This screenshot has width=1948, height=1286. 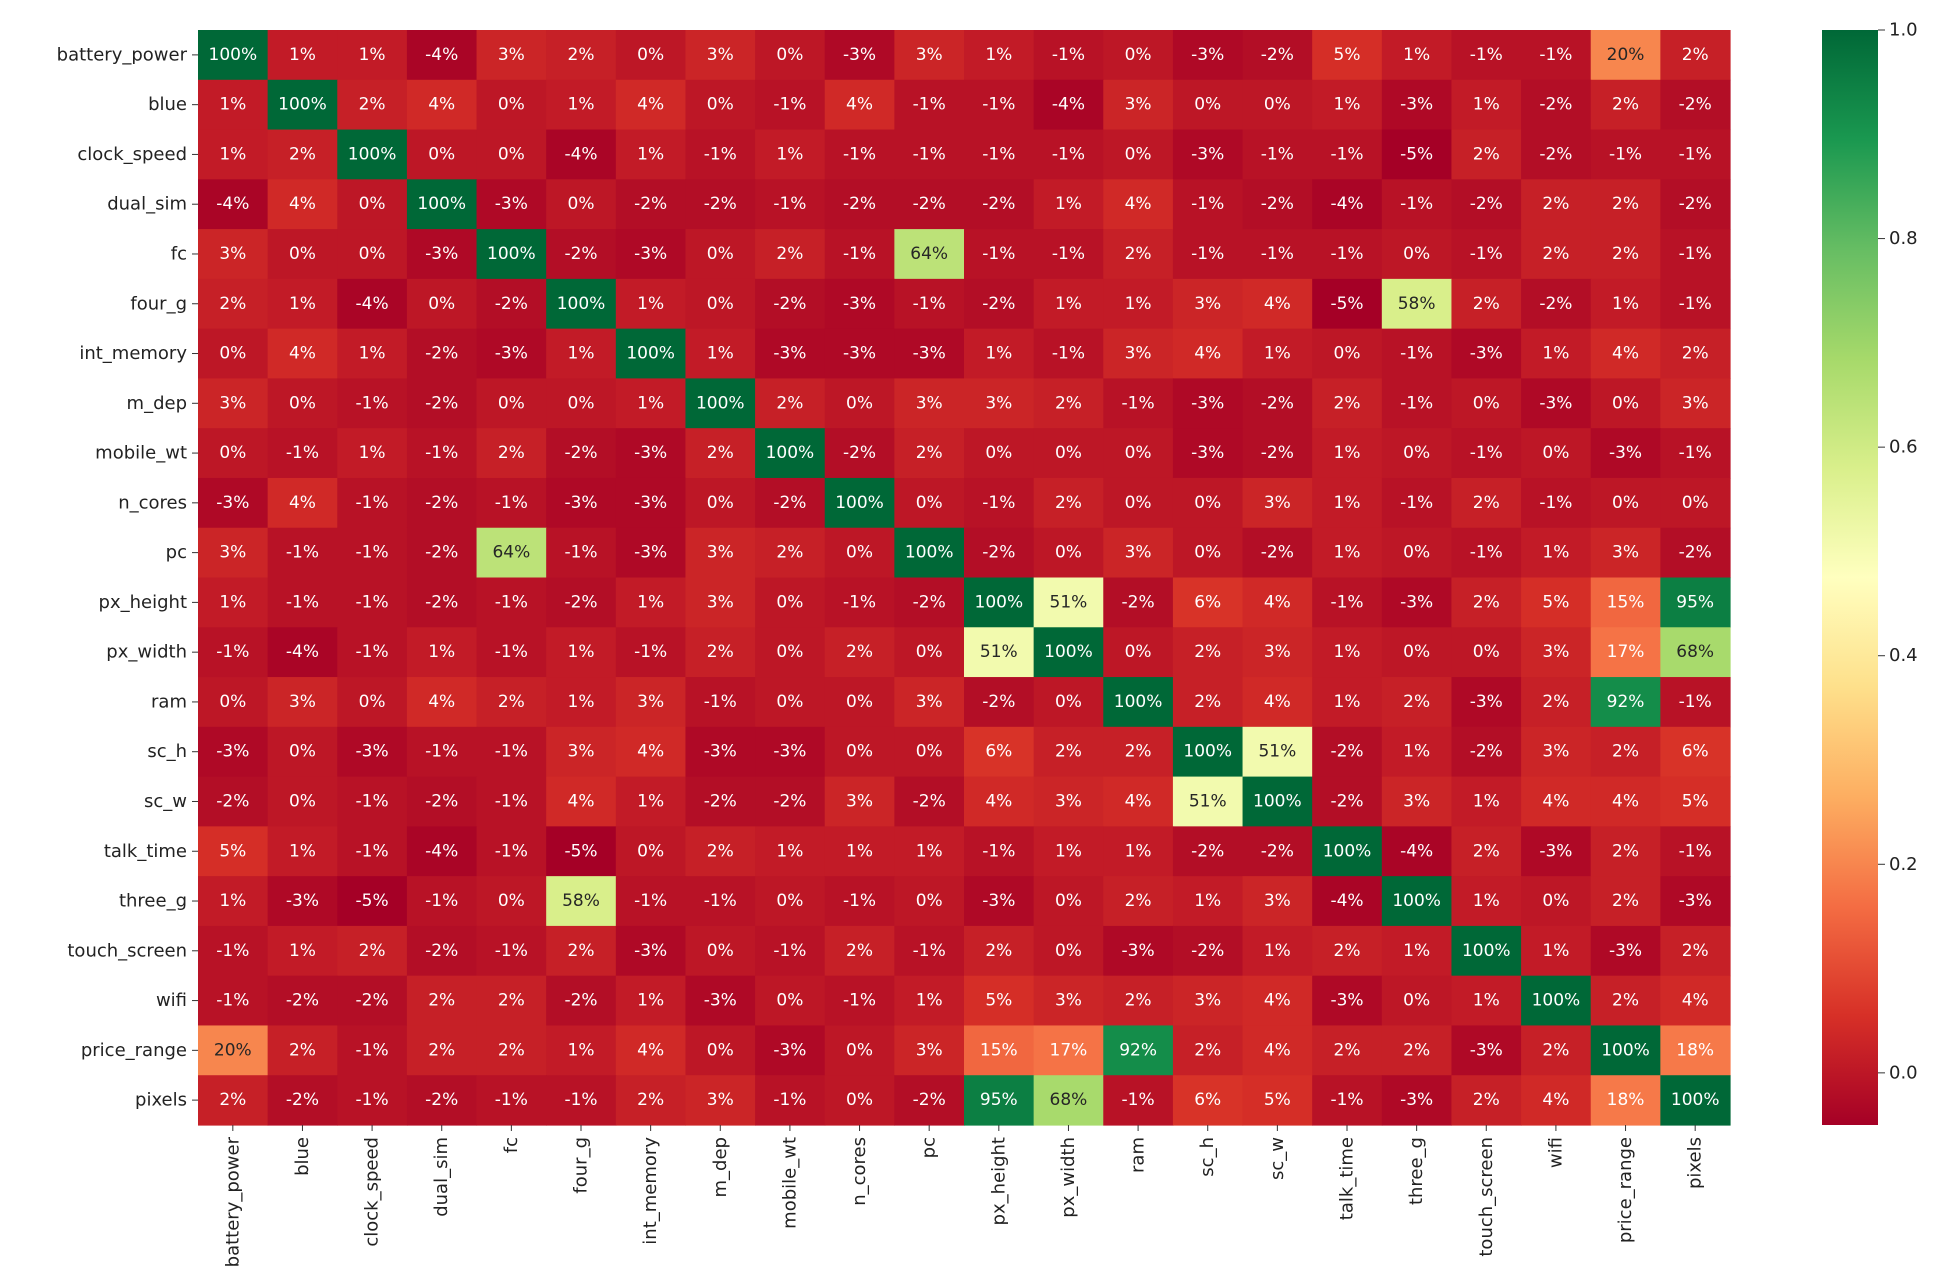 What do you see at coordinates (1069, 1100) in the screenshot?
I see `cell-value-label: 68%` at bounding box center [1069, 1100].